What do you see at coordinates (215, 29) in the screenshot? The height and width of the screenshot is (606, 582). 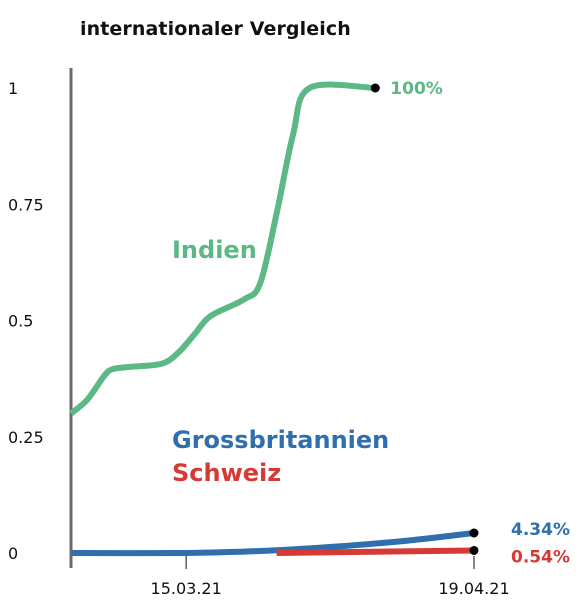 I see `chart-title: internationaler Vergleich` at bounding box center [215, 29].